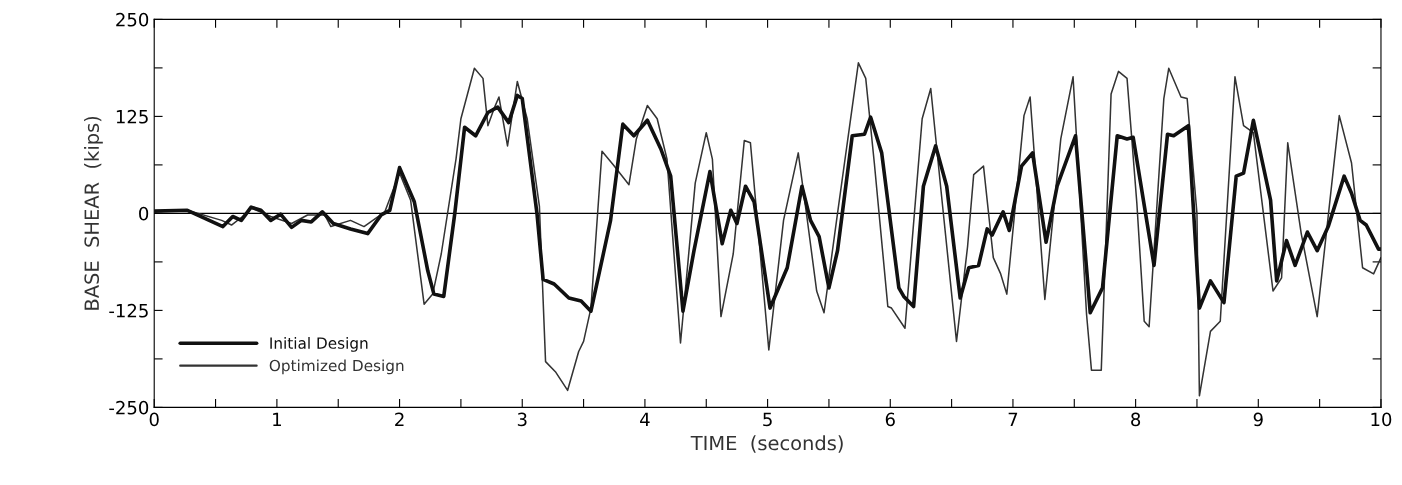  Describe the element at coordinates (1013, 419) in the screenshot. I see `x-tick-label: 7` at that location.